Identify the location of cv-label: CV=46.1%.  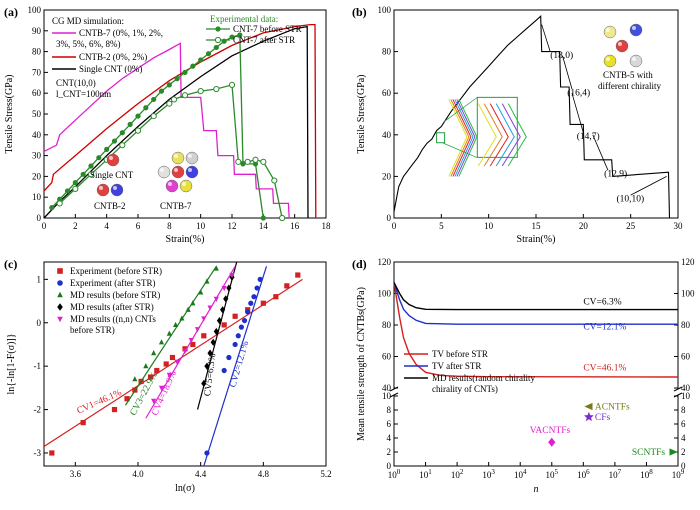
(604, 369).